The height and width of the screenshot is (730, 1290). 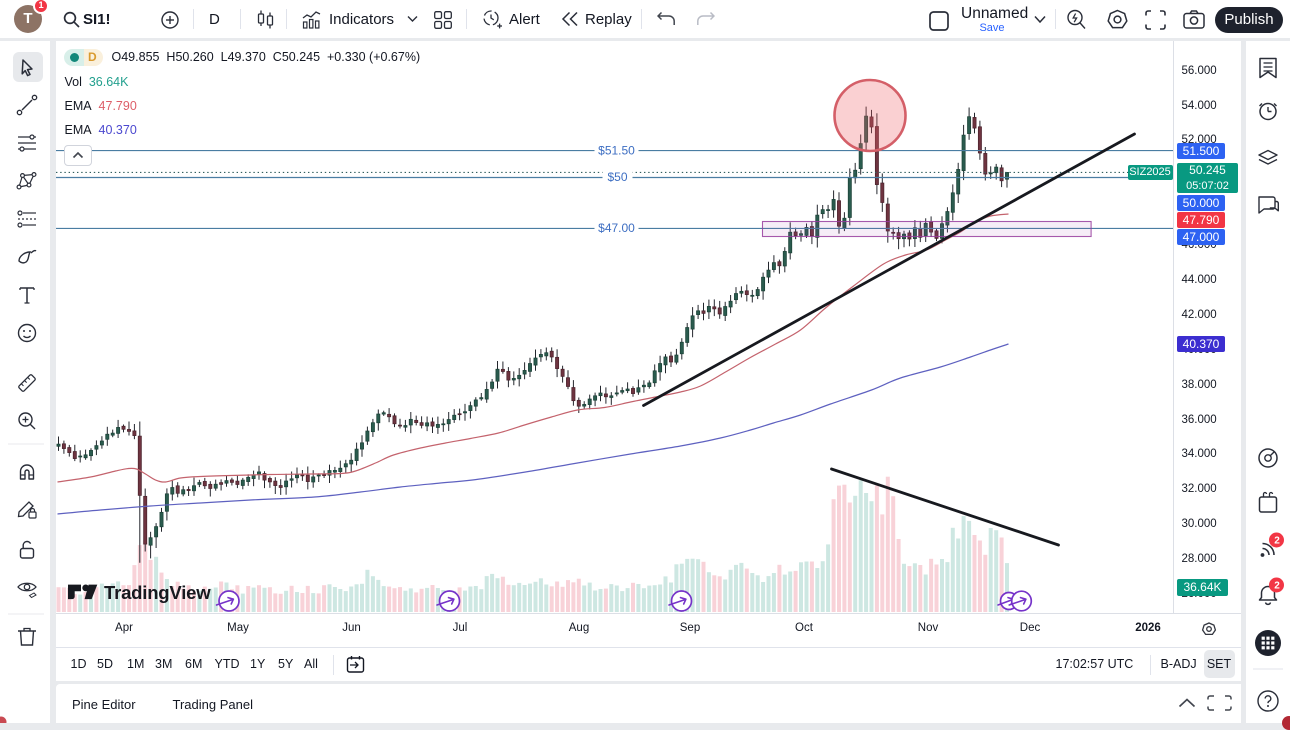 What do you see at coordinates (616, 228) in the screenshot?
I see `svg-text: $47.00` at bounding box center [616, 228].